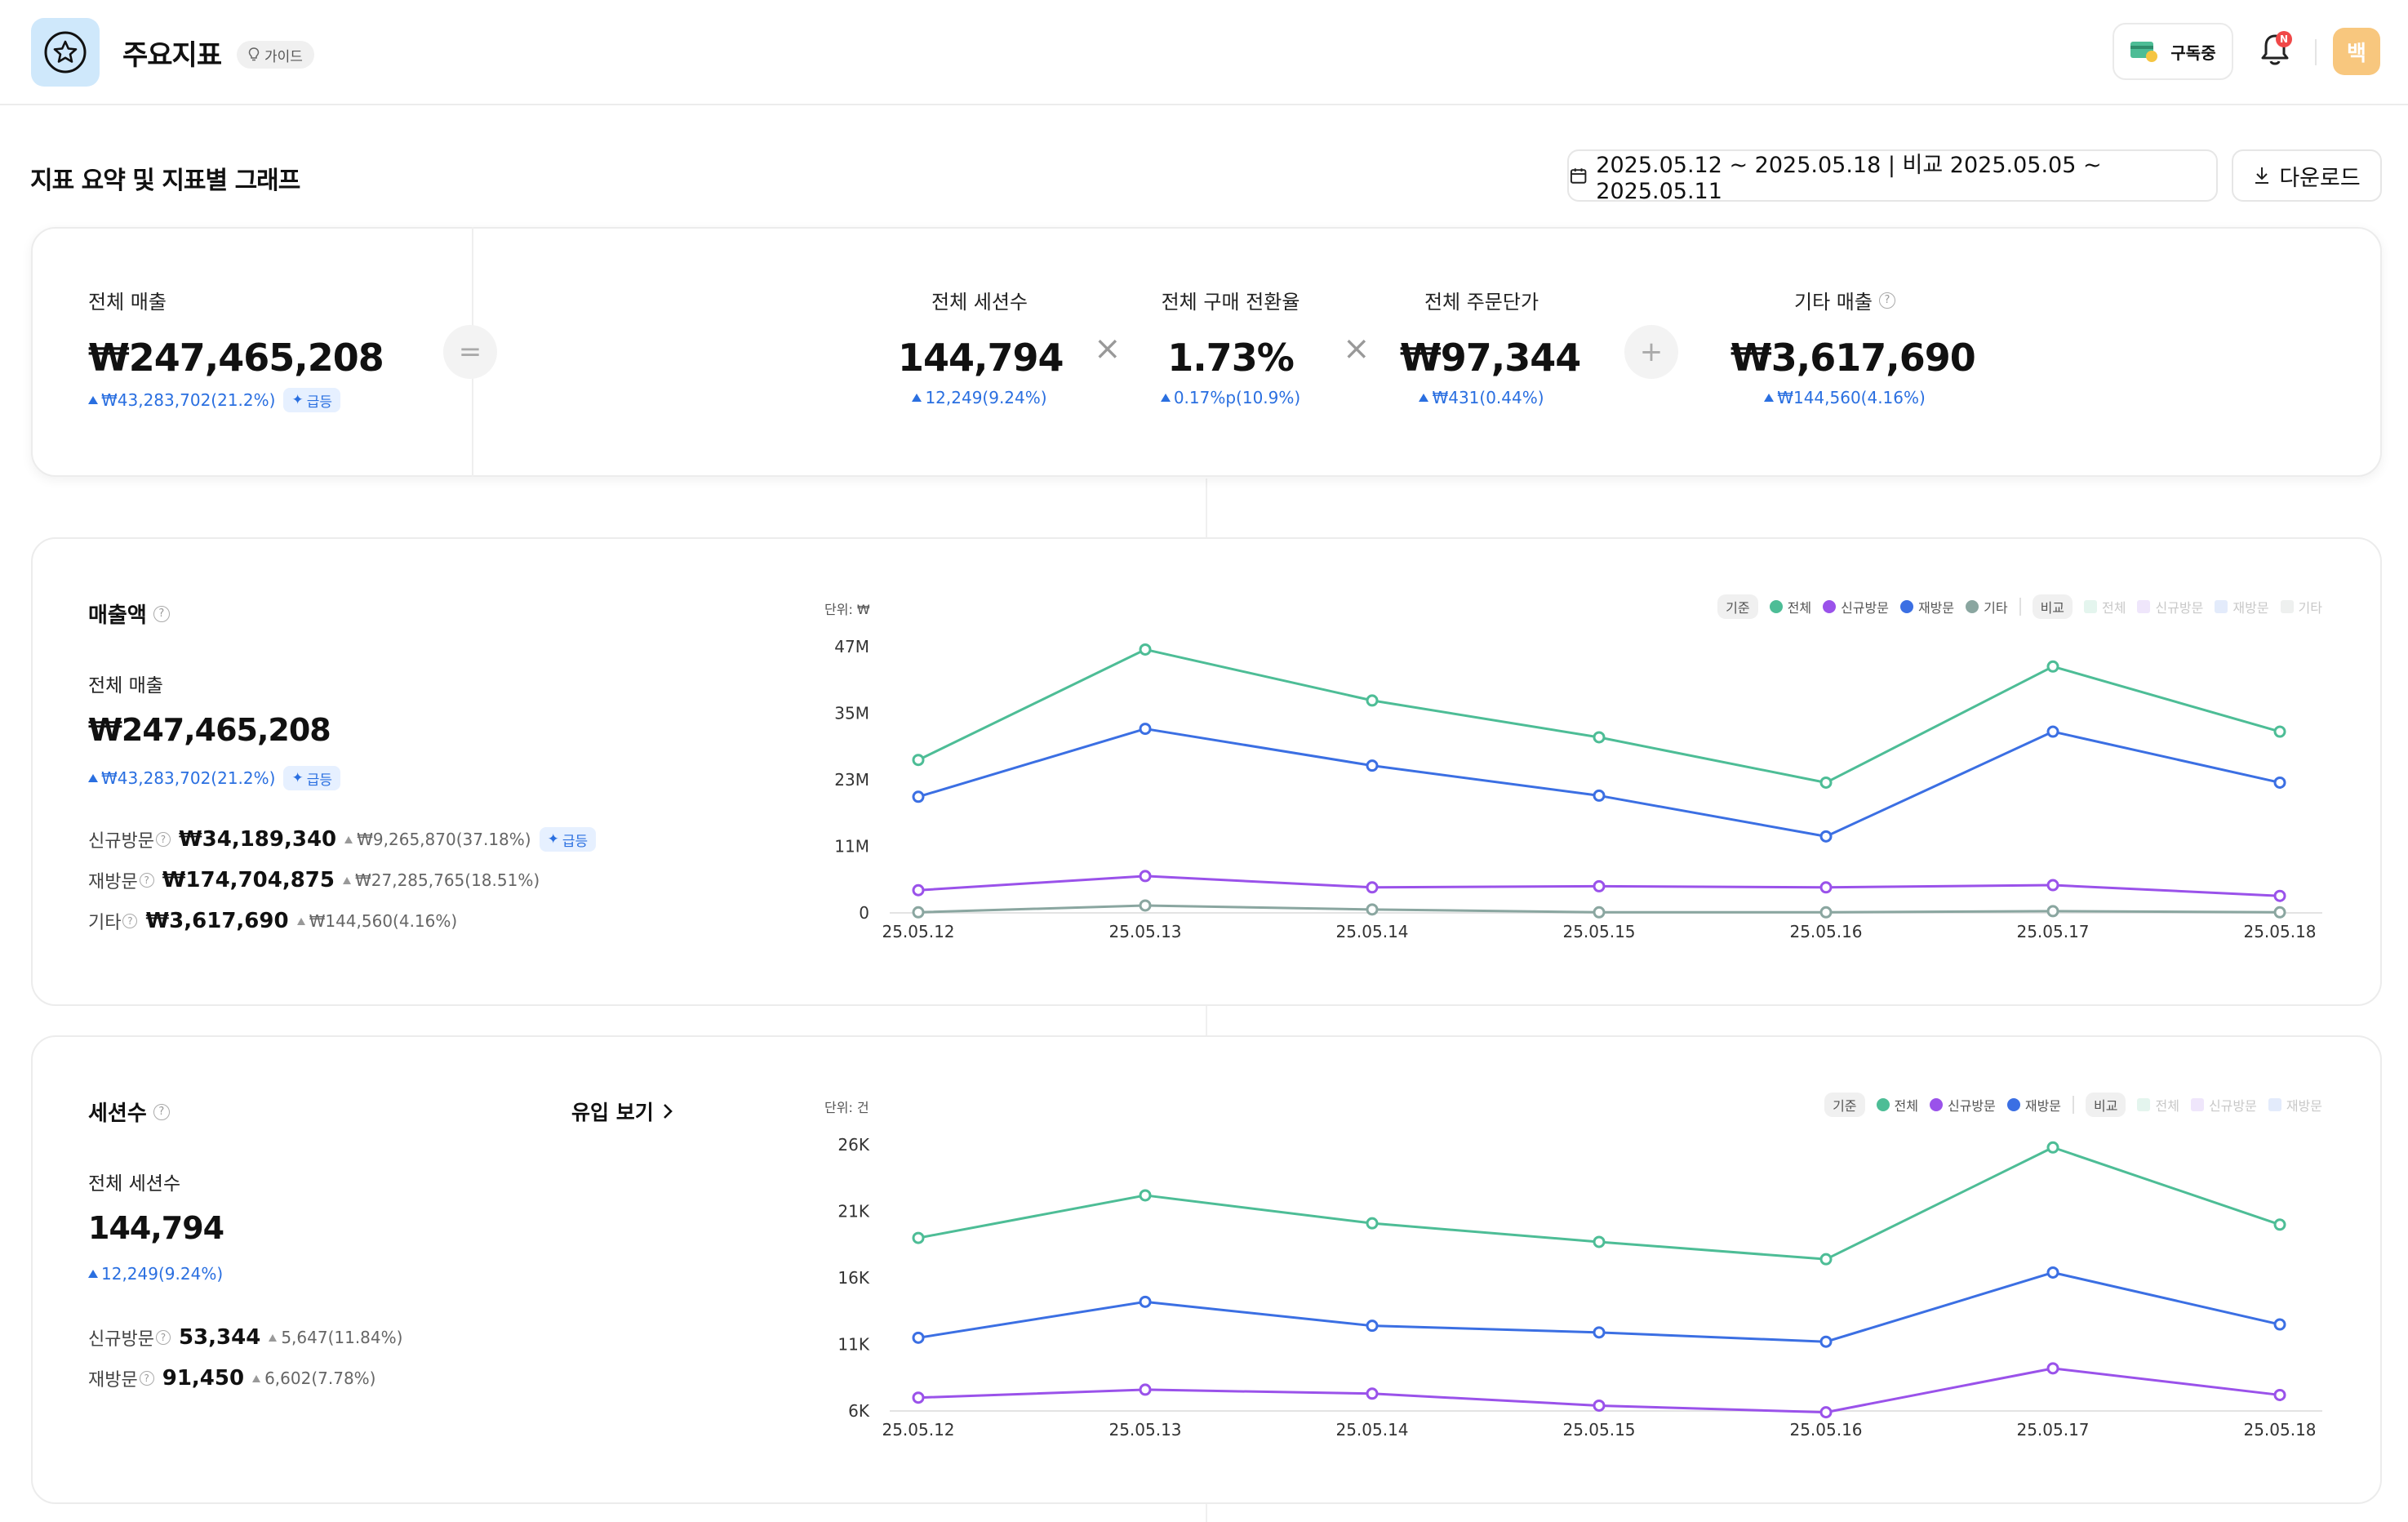 This screenshot has width=2408, height=1522. What do you see at coordinates (2356, 51) in the screenshot?
I see `avatar: 백` at bounding box center [2356, 51].